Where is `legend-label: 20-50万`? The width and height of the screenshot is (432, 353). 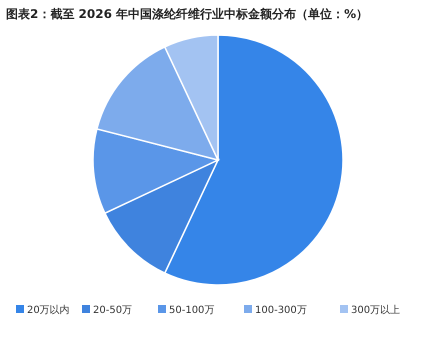
legend-label: 20-50万 is located at coordinates (112, 310).